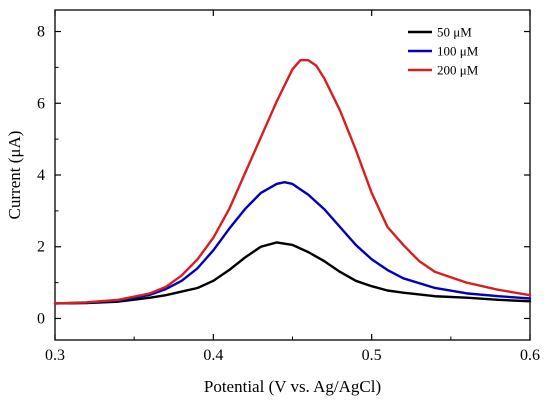 The image size is (550, 408). What do you see at coordinates (213, 355) in the screenshot?
I see `x-tick-label: 0.4` at bounding box center [213, 355].